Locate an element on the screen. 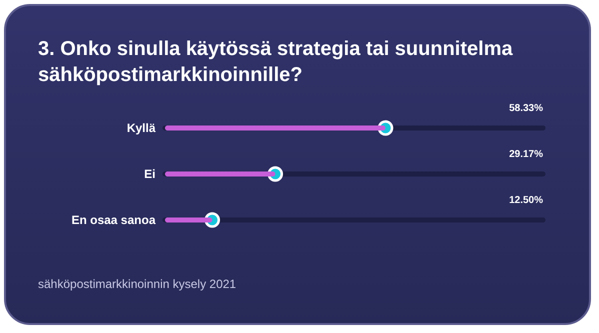 Image resolution: width=599 pixels, height=333 pixels. data-label: 29.17% is located at coordinates (526, 154).